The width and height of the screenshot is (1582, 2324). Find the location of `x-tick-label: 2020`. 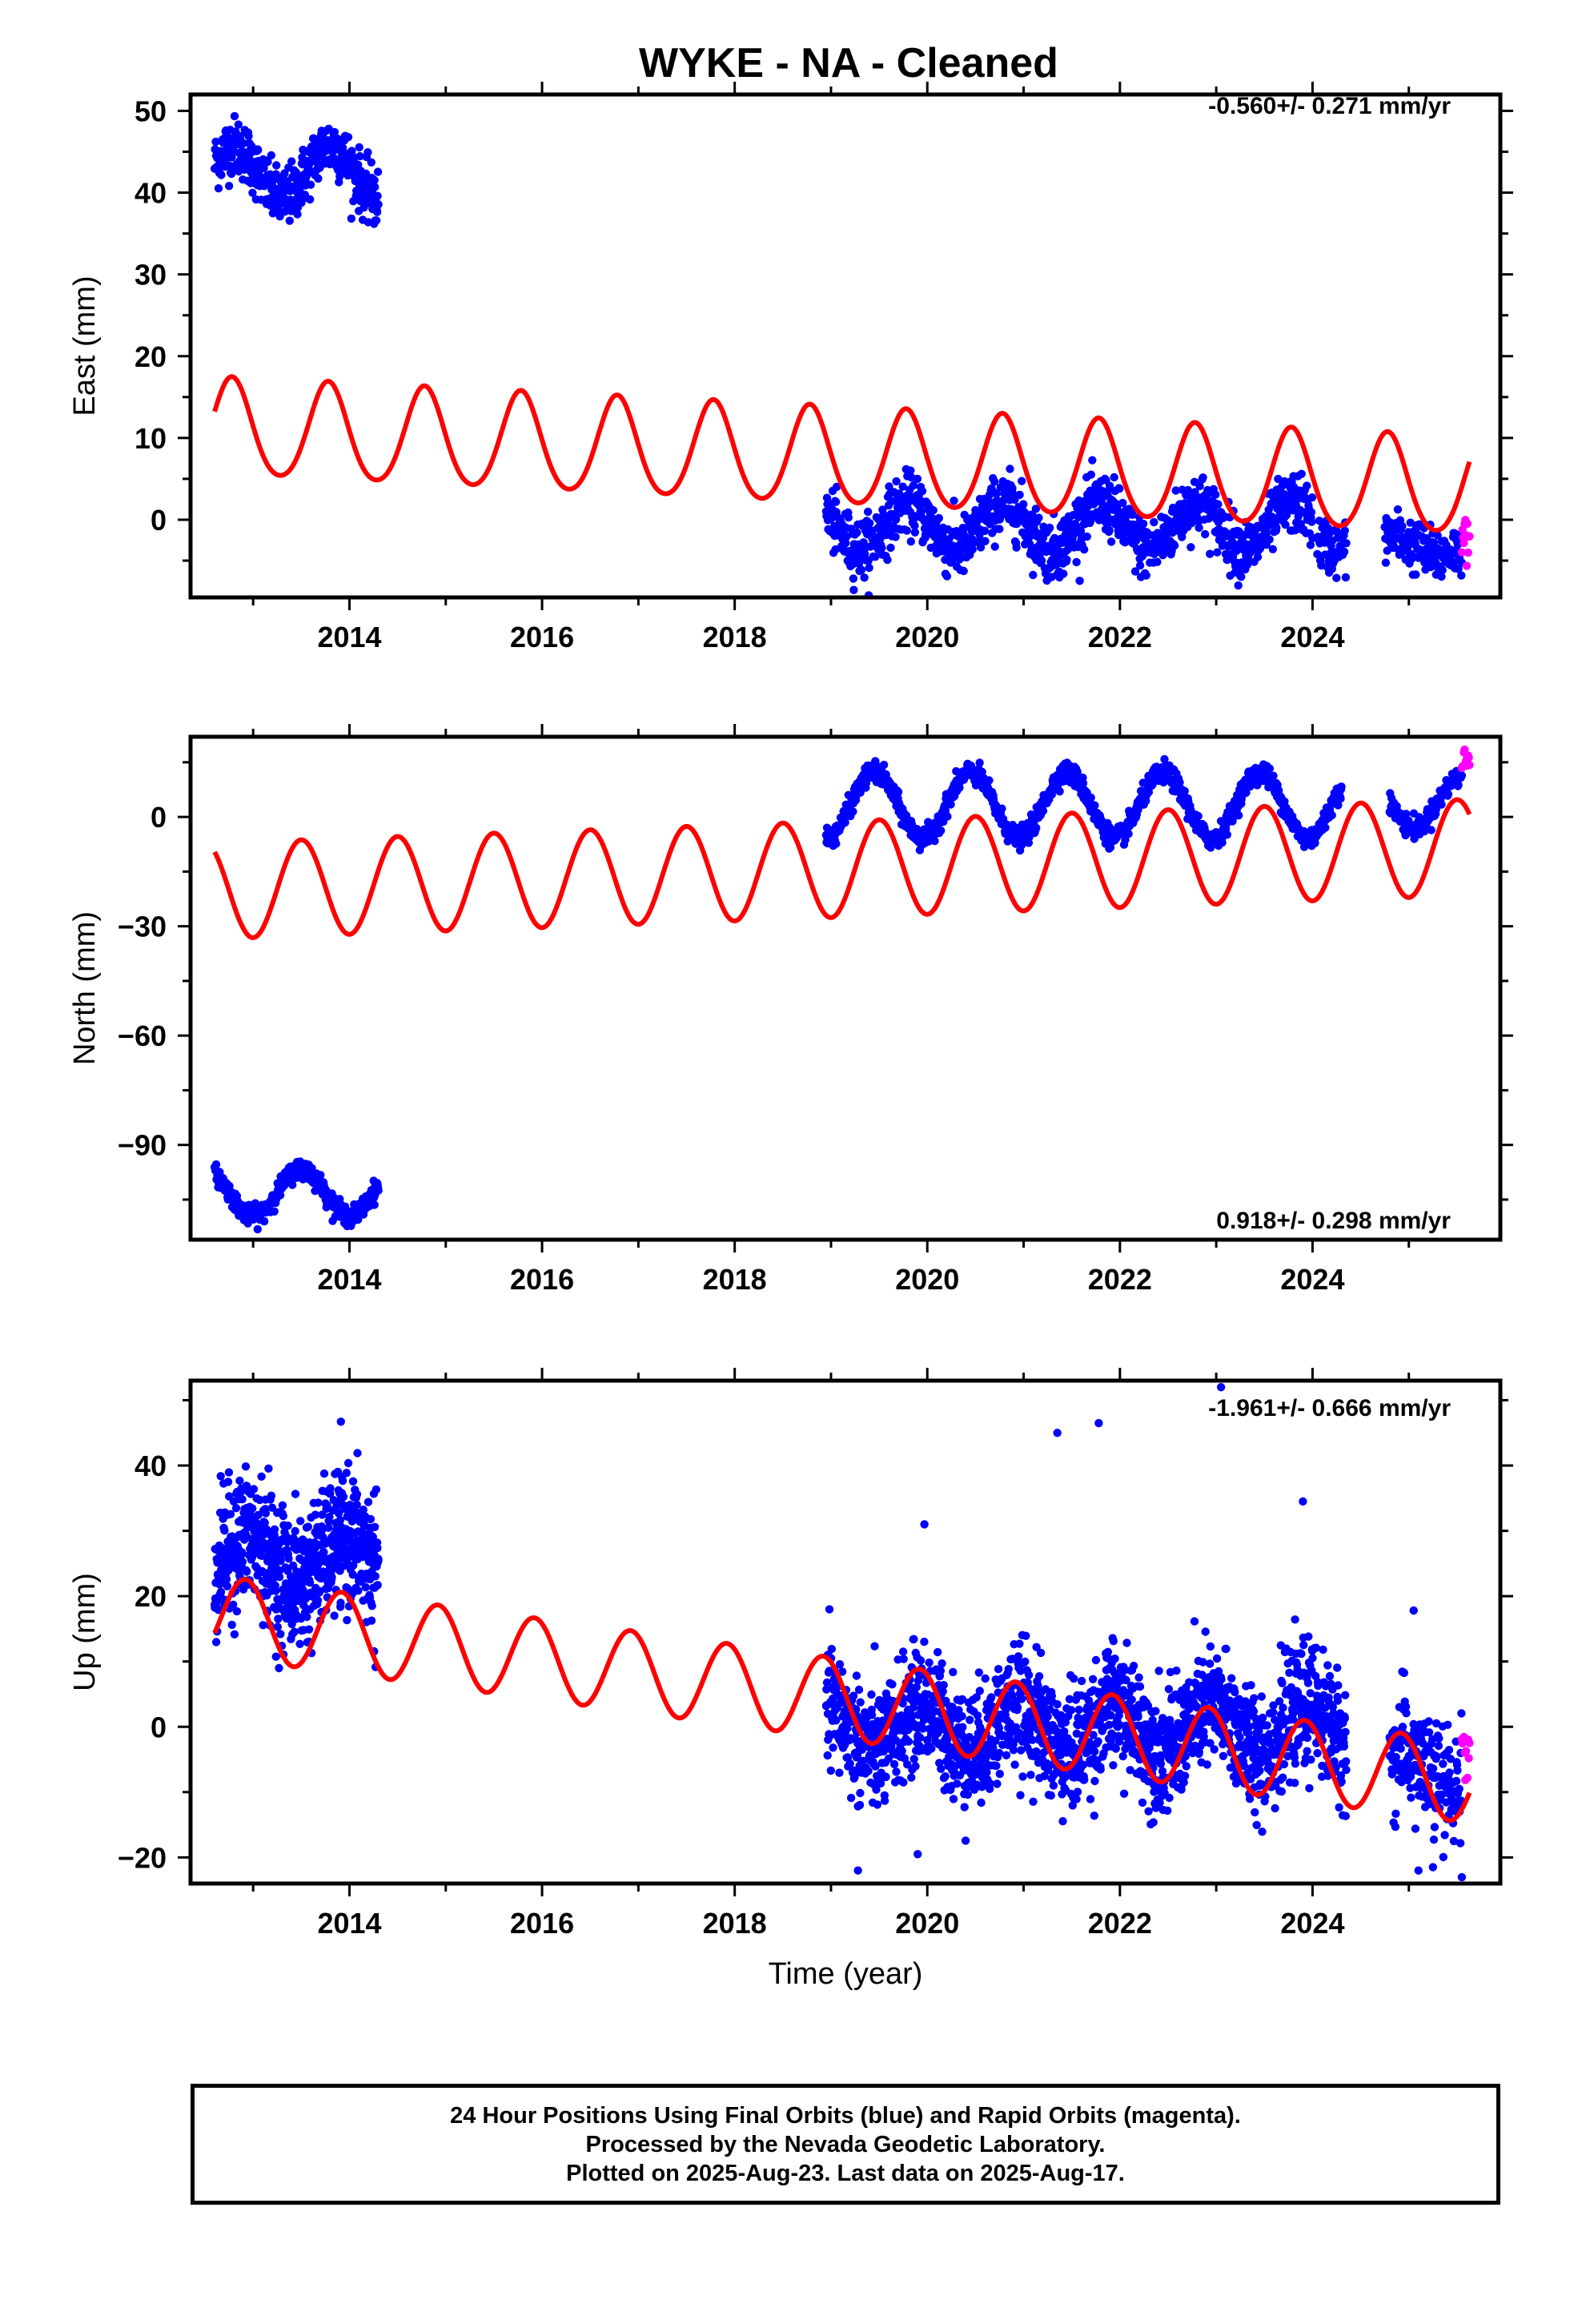

x-tick-label: 2020 is located at coordinates (927, 1279).